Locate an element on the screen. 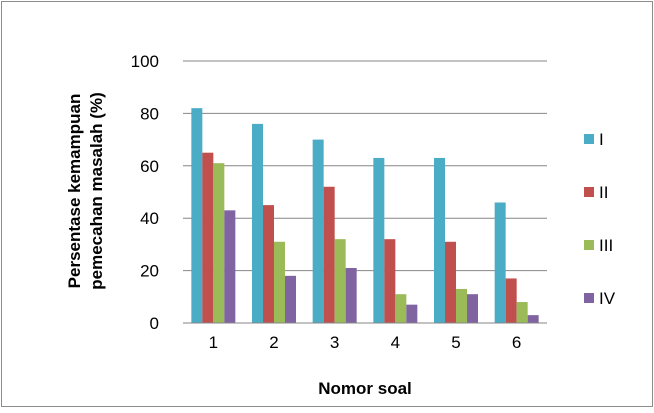 The height and width of the screenshot is (413, 654). legend-label: IV is located at coordinates (607, 298).